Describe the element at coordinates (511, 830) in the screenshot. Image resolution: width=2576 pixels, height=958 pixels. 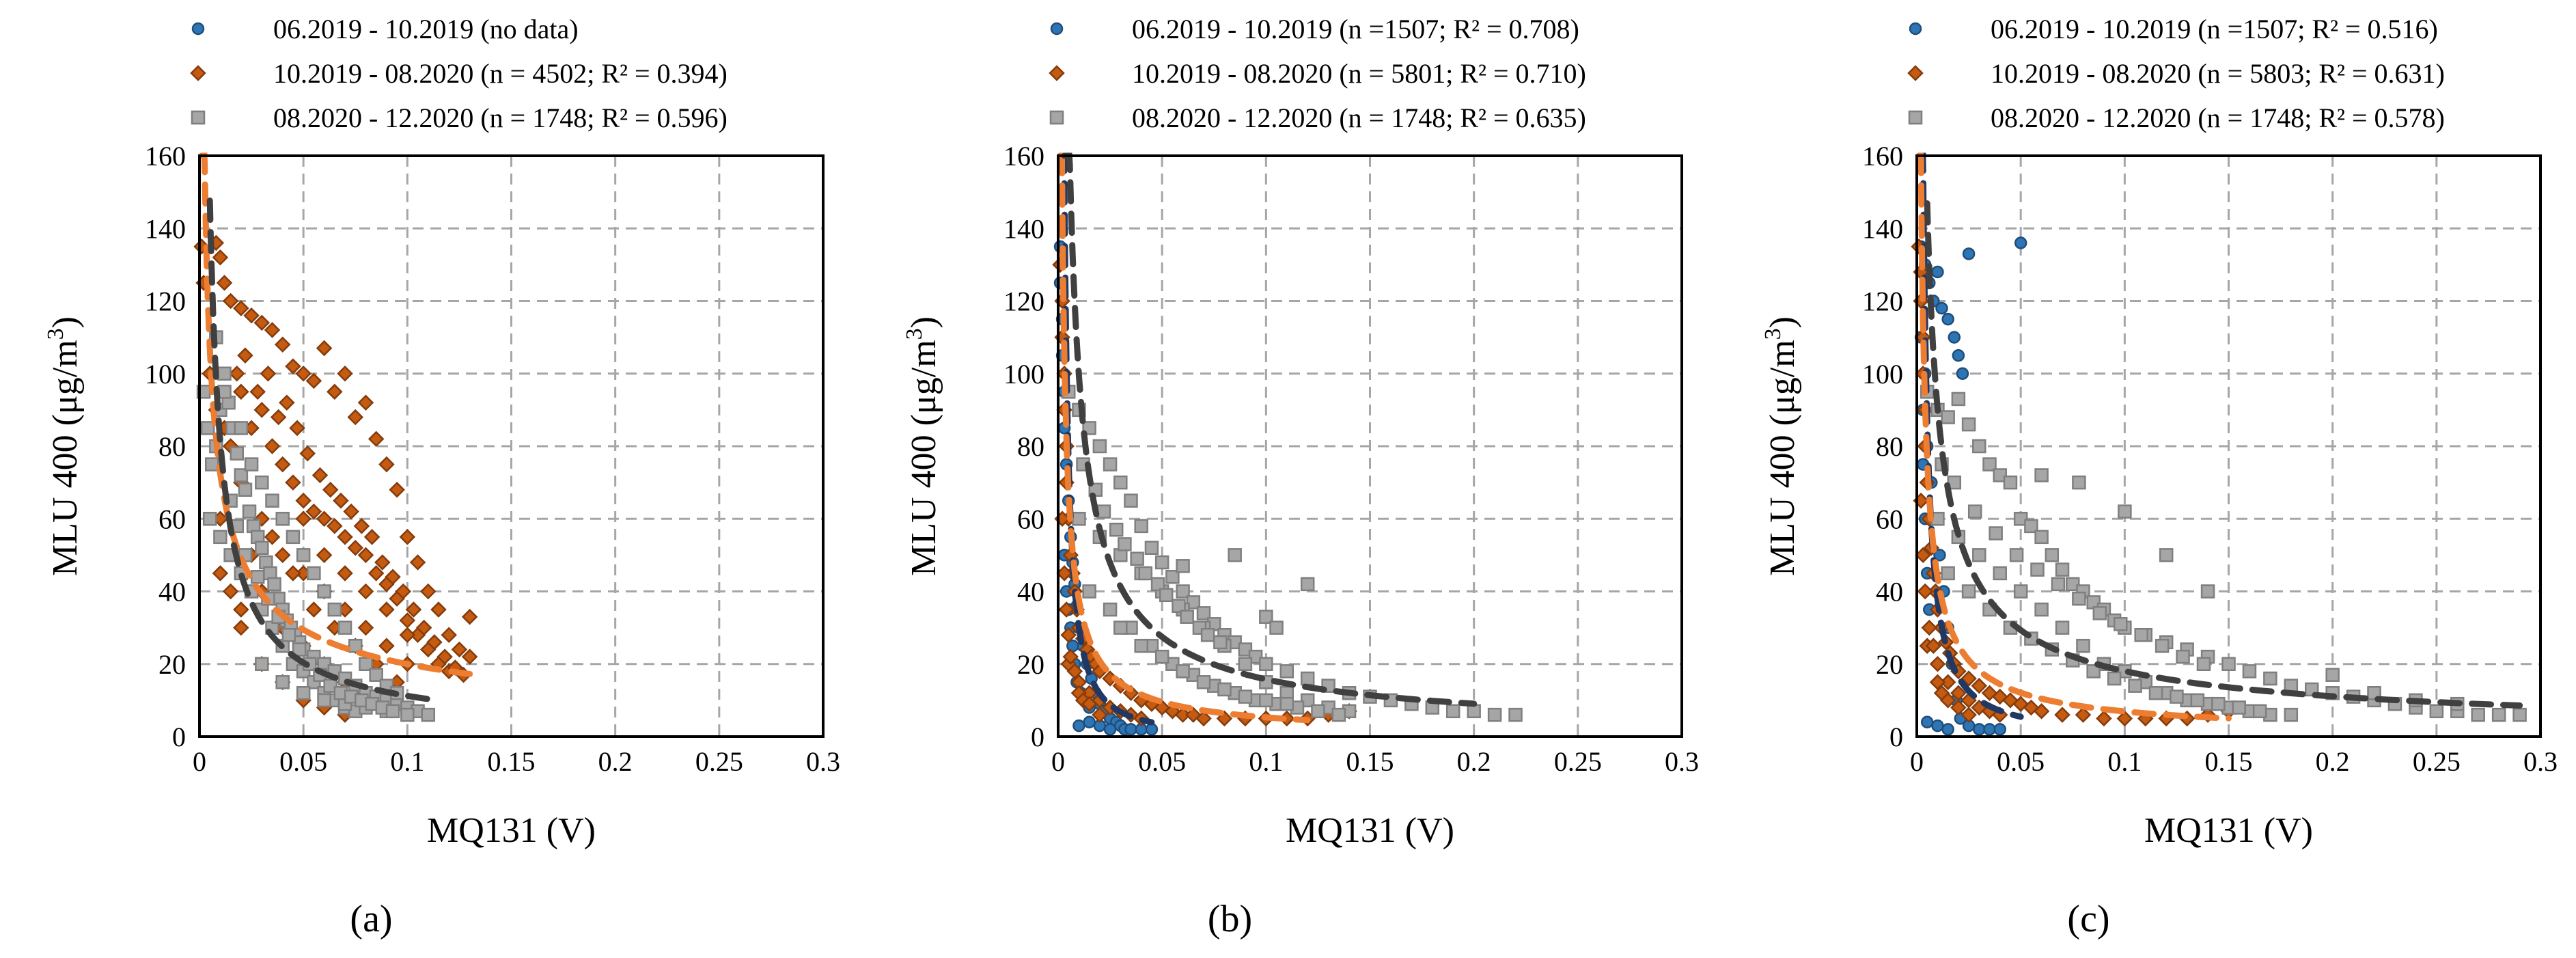
I see `x-axis-label: MQ131 (V)` at that location.